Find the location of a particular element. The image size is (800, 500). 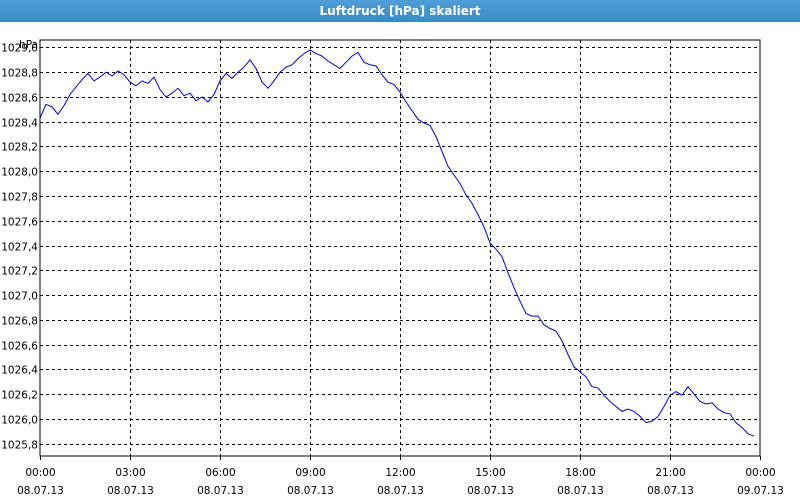

x-tick-time-label: 09:00 is located at coordinates (310, 473).